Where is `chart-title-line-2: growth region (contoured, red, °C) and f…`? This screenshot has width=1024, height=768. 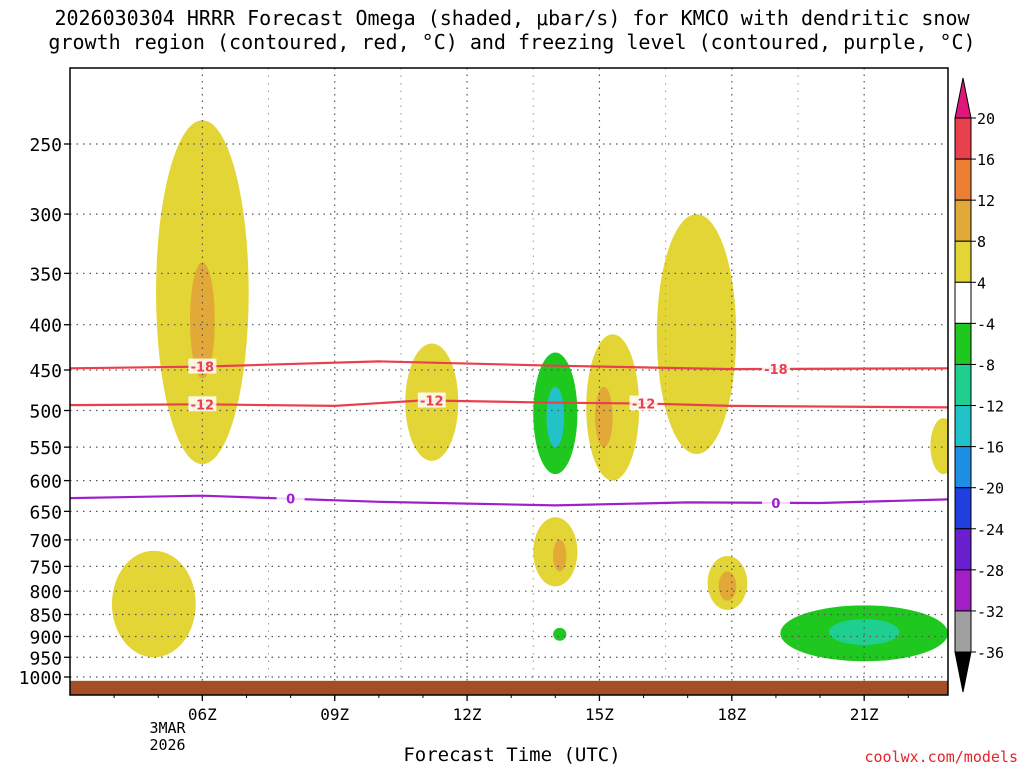
chart-title-line-2: growth region (contoured, red, °C) and f… is located at coordinates (512, 42).